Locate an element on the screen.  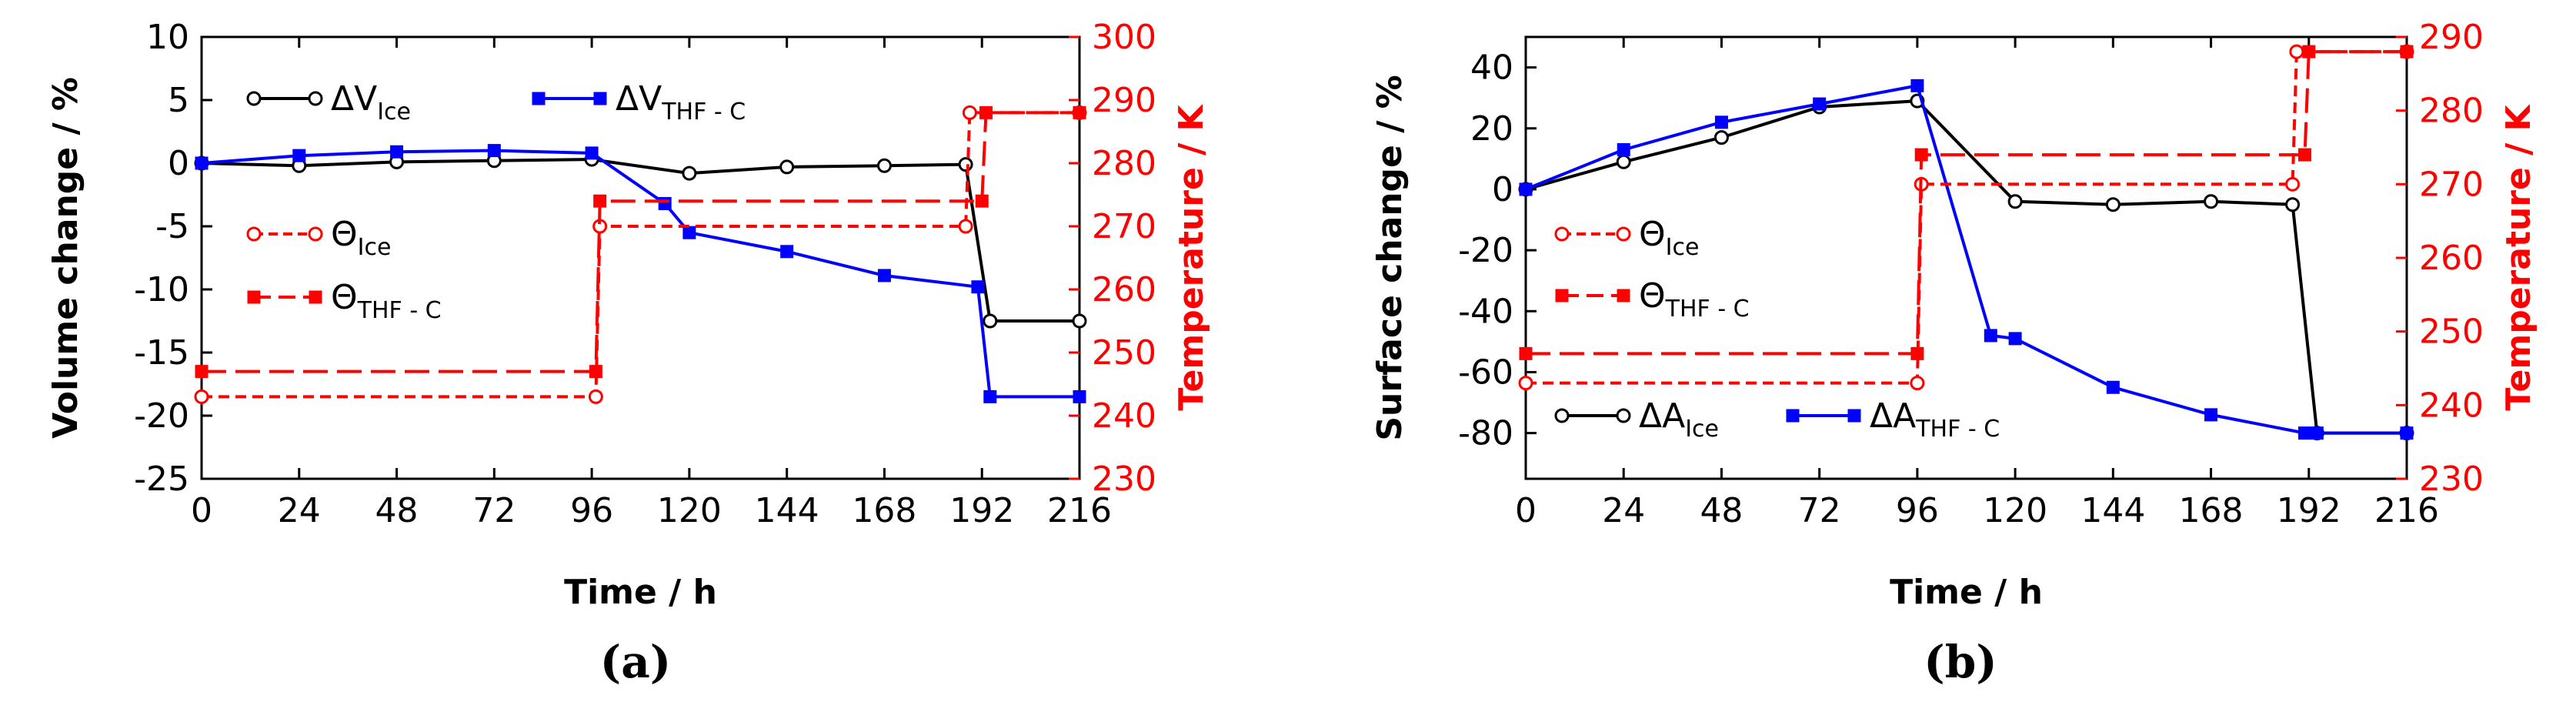
x-tick-label: 120 is located at coordinates (2015, 511).